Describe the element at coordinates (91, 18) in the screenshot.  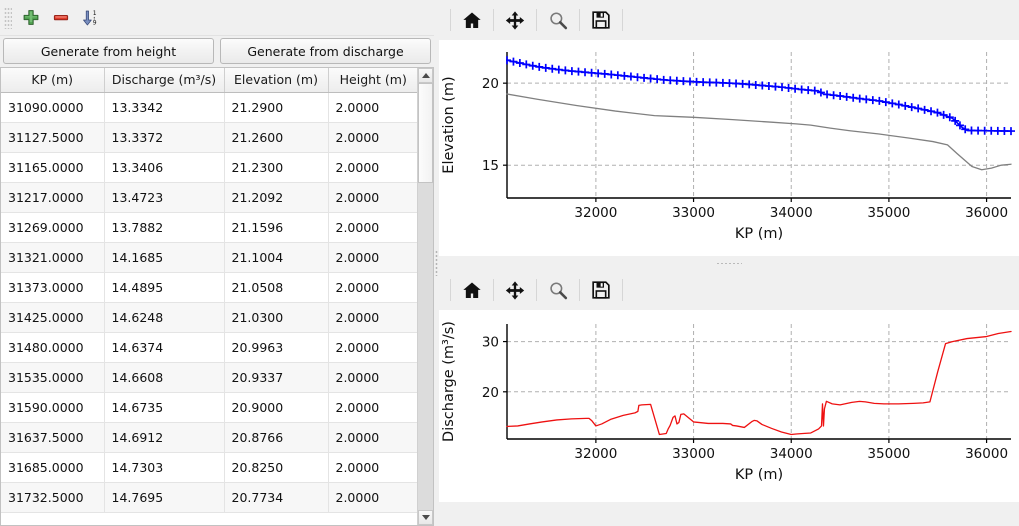
I see `sort-button: 1 9` at that location.